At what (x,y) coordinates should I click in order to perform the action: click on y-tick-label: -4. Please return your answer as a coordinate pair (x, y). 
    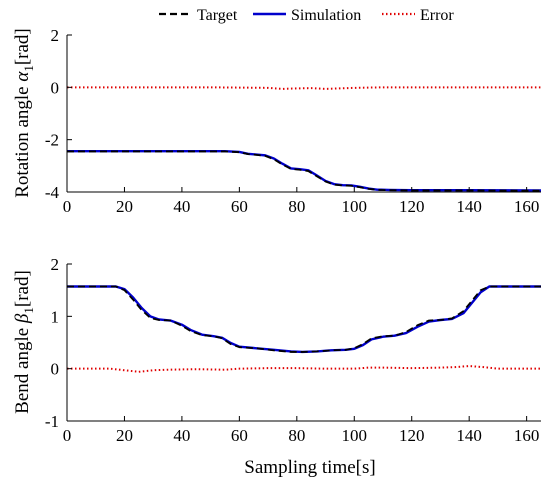
    Looking at the image, I should click on (52, 192).